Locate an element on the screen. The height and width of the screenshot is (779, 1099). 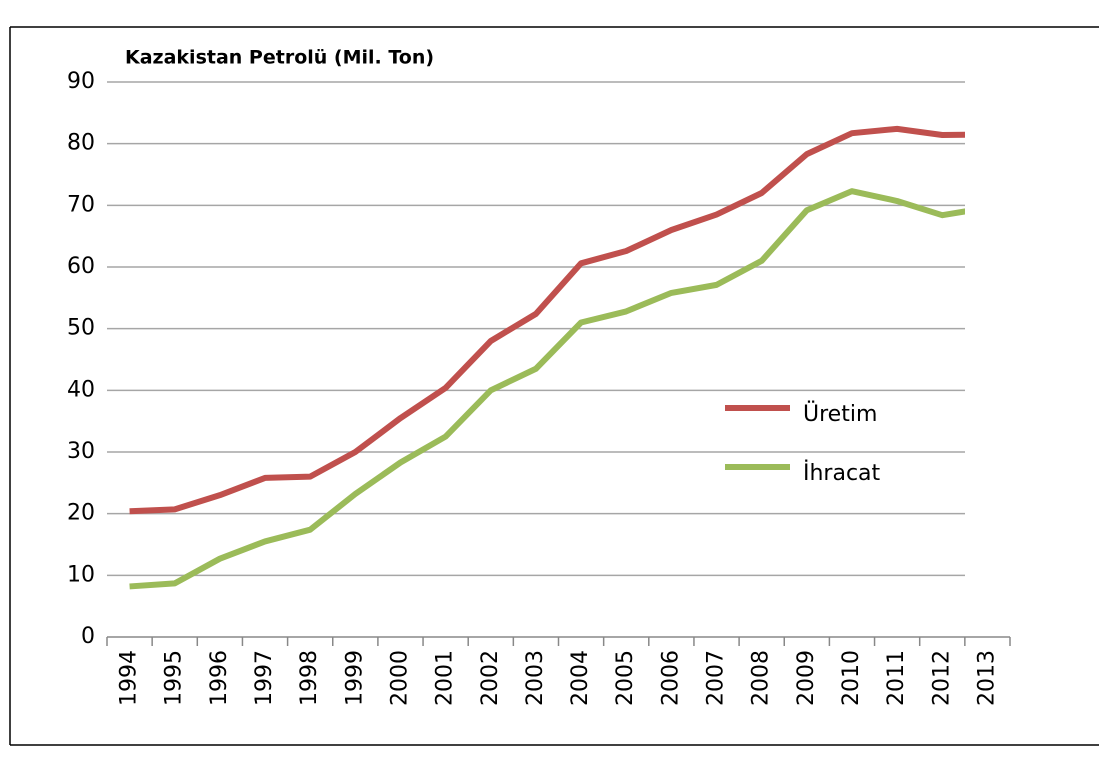
x-tick-label: 2000 is located at coordinates (399, 678).